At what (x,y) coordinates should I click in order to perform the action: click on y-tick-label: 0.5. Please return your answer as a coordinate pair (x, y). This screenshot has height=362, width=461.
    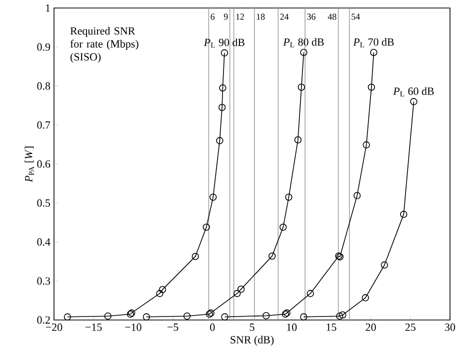
    Looking at the image, I should click on (43, 203).